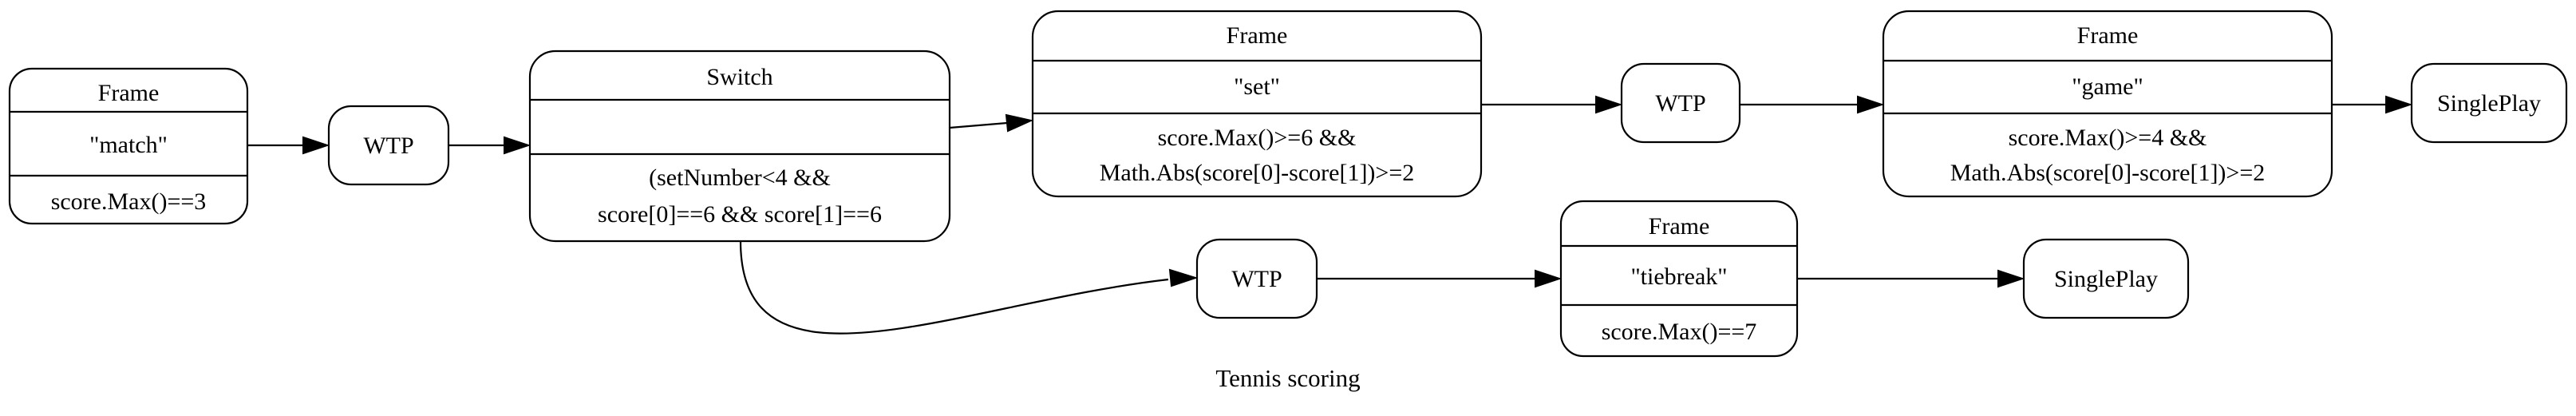 The width and height of the screenshot is (2576, 416). Describe the element at coordinates (1287, 378) in the screenshot. I see `diagram-caption: Tennis scoring` at that location.